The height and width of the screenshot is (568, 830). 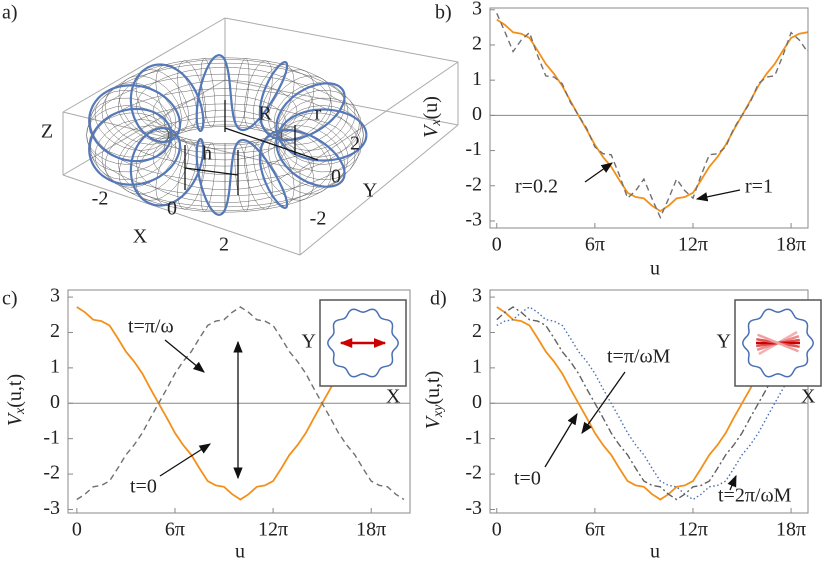 What do you see at coordinates (438, 299) in the screenshot?
I see `panel-label: d)` at bounding box center [438, 299].